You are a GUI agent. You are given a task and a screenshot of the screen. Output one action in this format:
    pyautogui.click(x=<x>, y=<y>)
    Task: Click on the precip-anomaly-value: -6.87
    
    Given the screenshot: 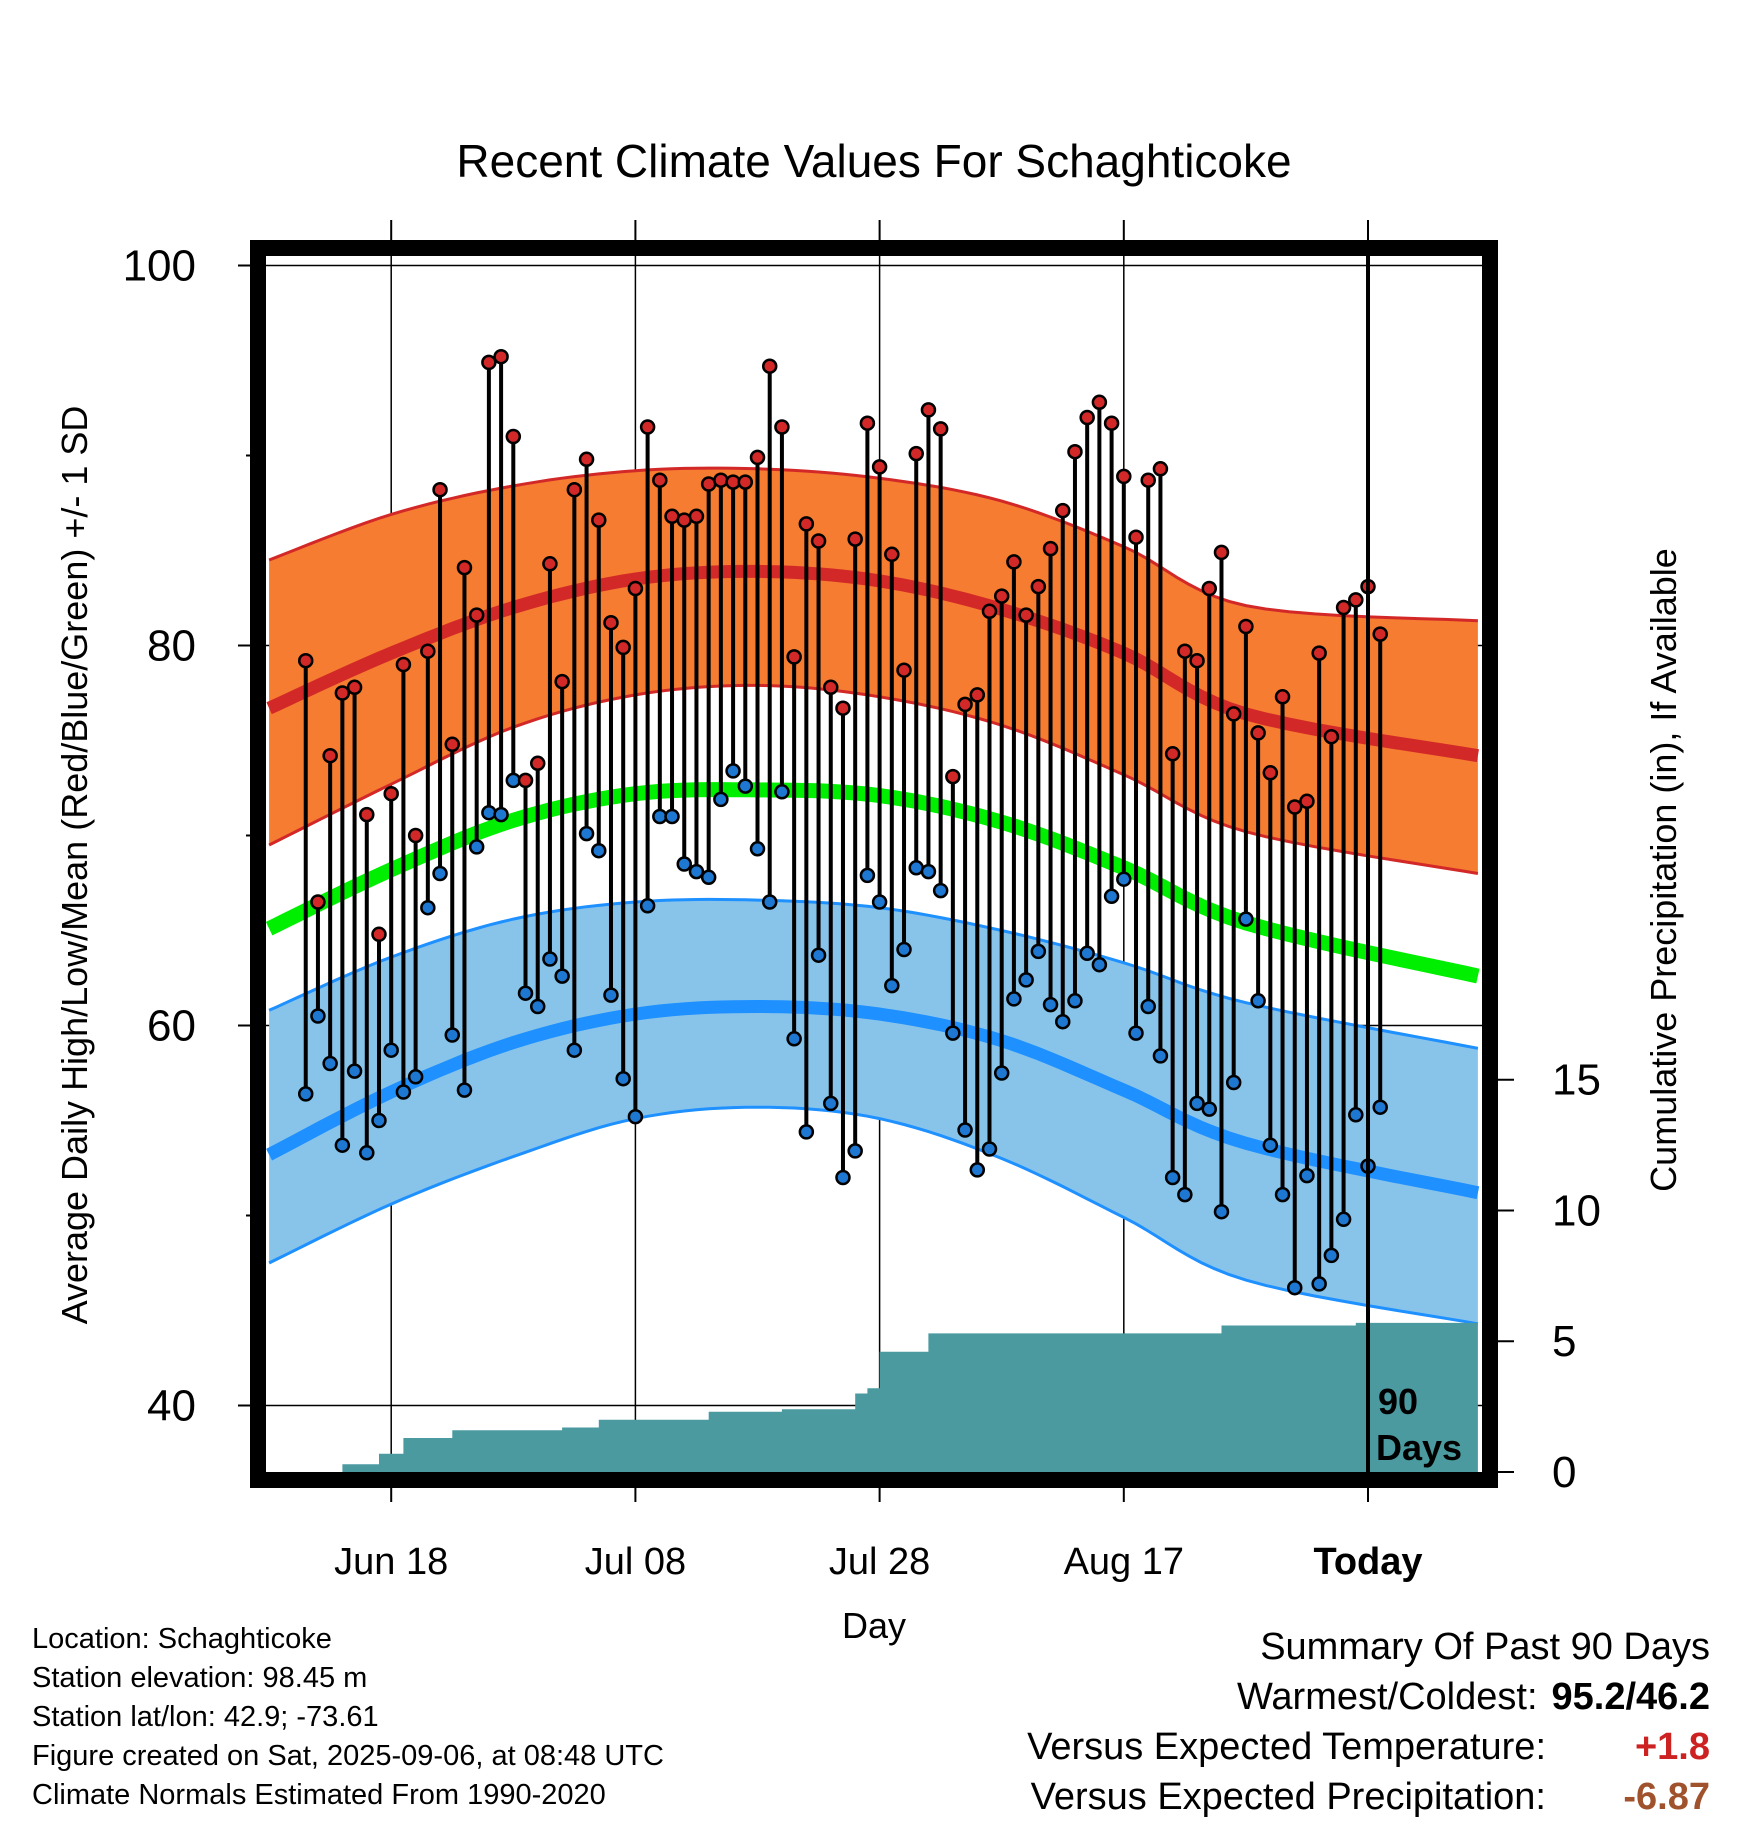 What is the action you would take?
    pyautogui.click(x=1666, y=1797)
    